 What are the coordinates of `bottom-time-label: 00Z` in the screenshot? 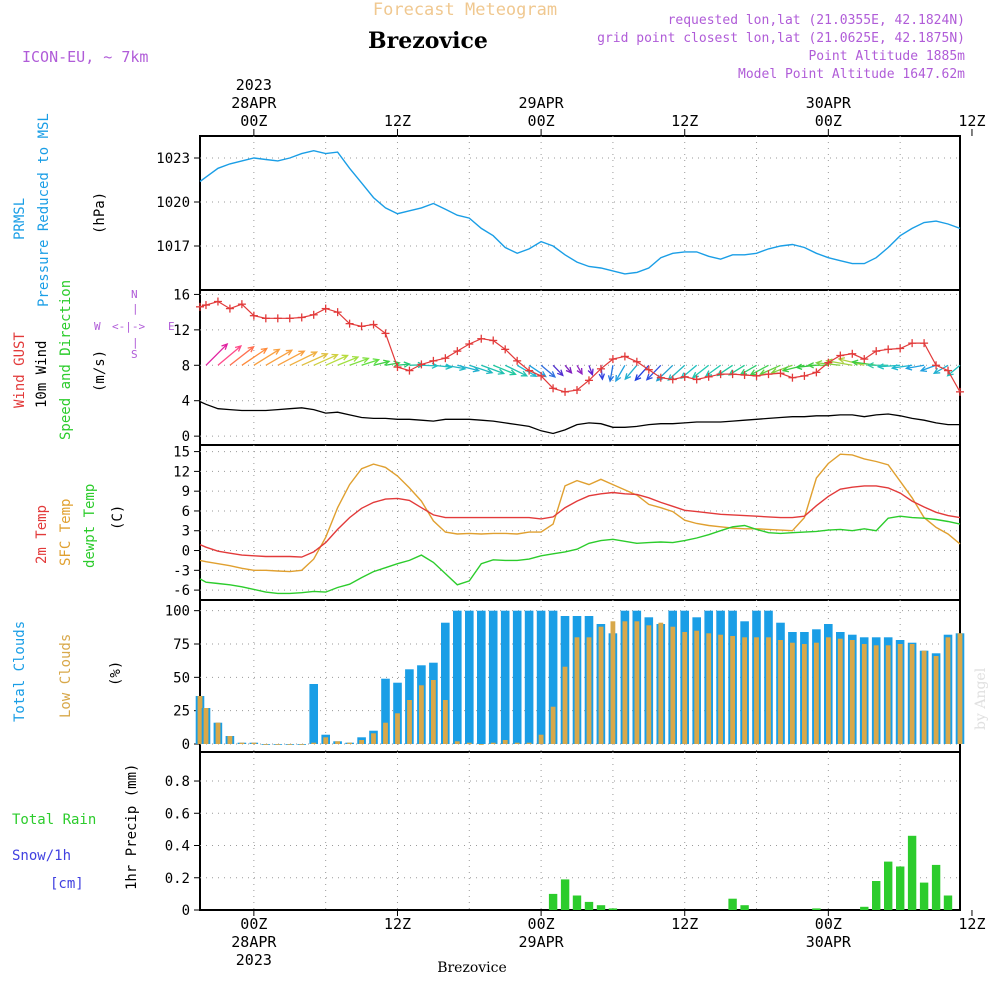 It's located at (541, 924).